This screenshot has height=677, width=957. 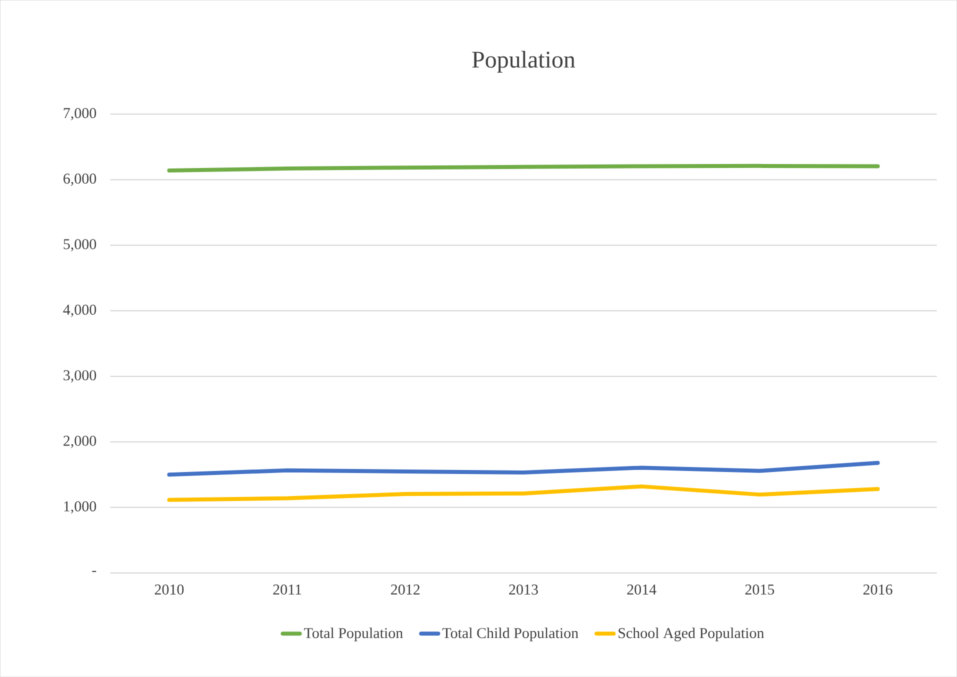 I want to click on y-tick-label: 6,000, so click(x=80, y=180).